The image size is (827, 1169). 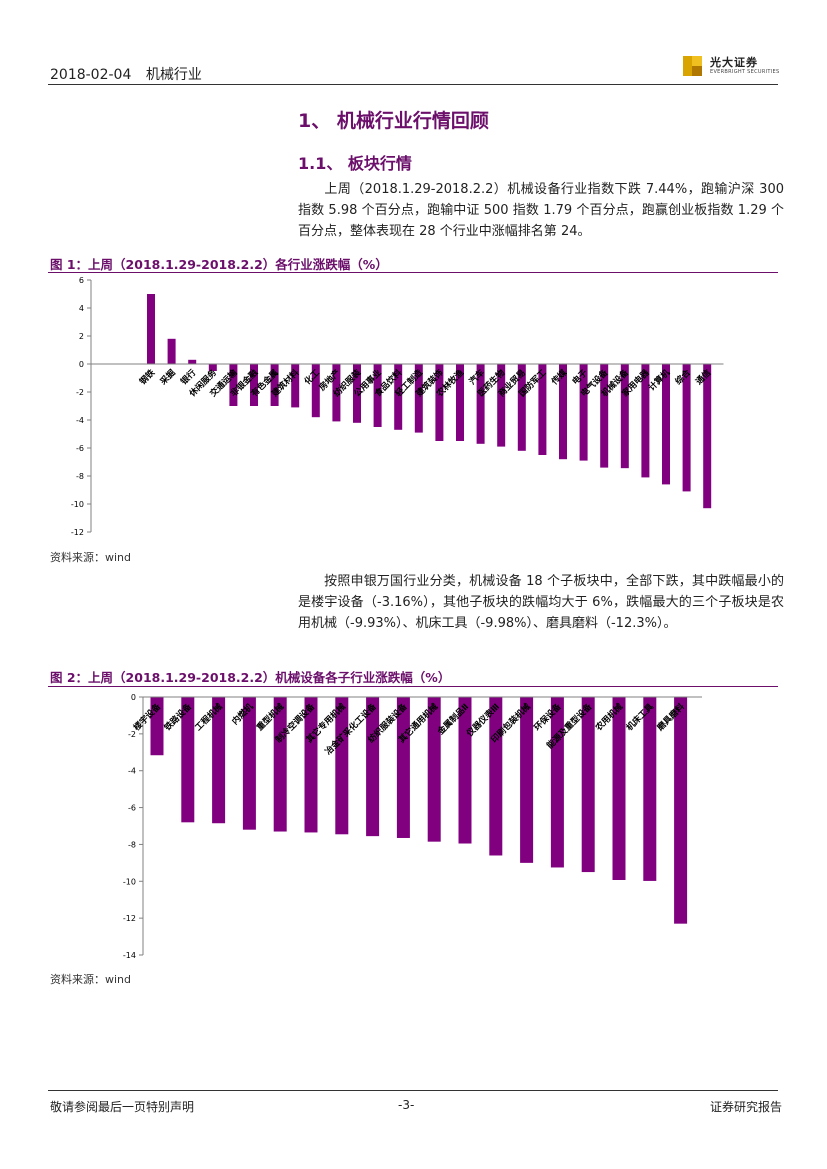 What do you see at coordinates (80, 476) in the screenshot?
I see `fig1-y-tick-label: -8` at bounding box center [80, 476].